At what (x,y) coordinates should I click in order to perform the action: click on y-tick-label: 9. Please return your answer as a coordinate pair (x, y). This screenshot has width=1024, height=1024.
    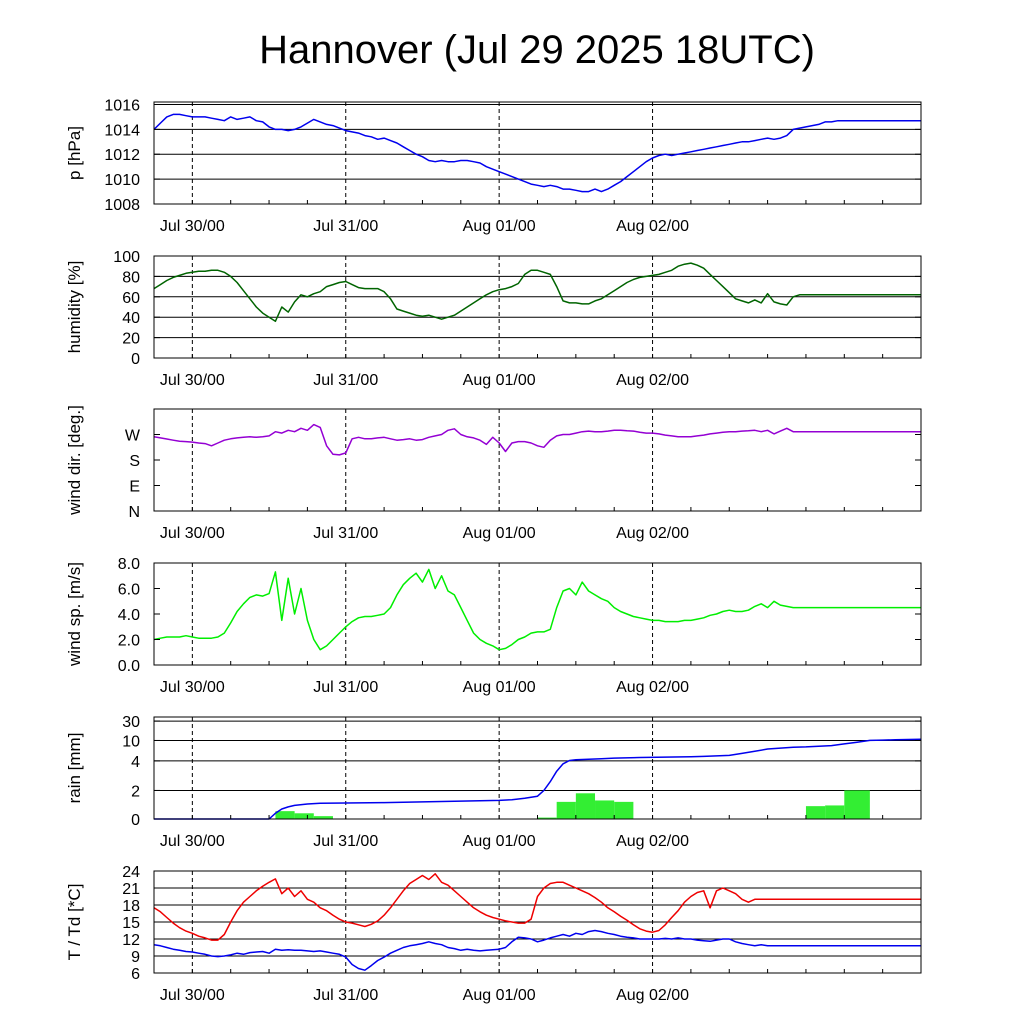
    Looking at the image, I should click on (135, 957).